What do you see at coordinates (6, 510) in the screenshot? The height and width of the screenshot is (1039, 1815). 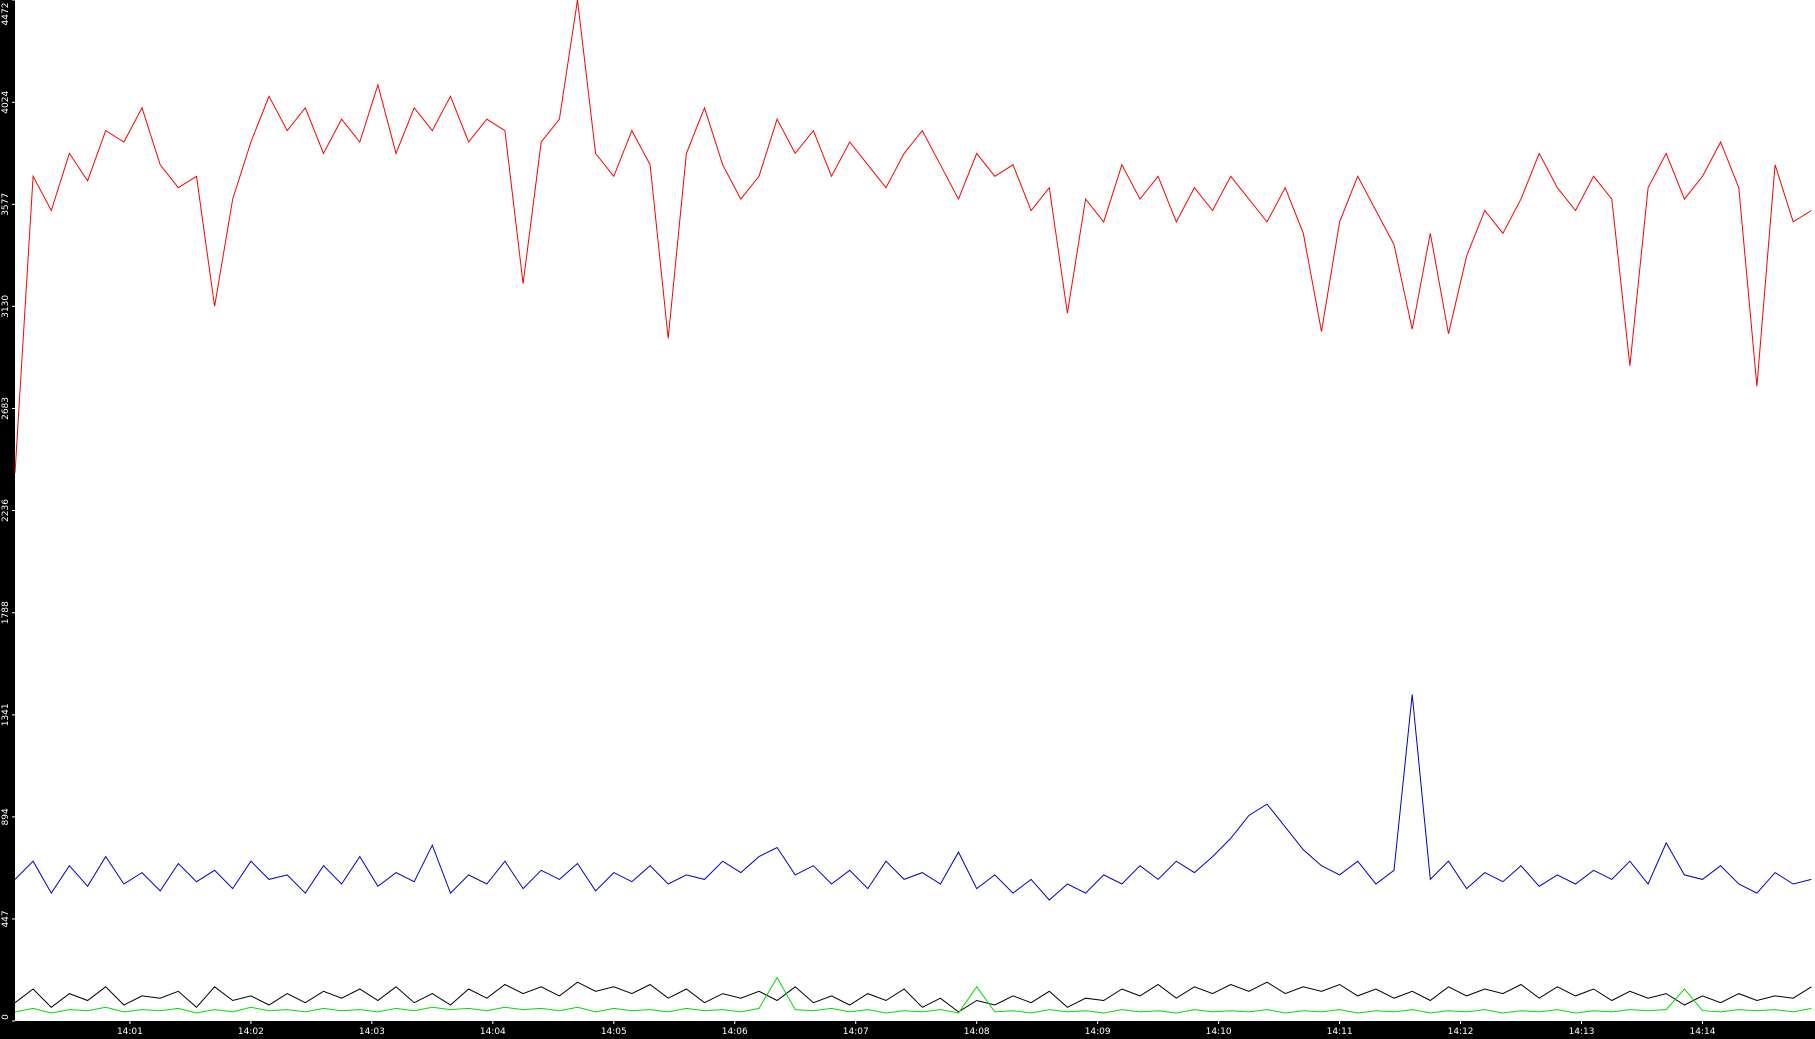 I see `y-tick-label: 2236` at bounding box center [6, 510].